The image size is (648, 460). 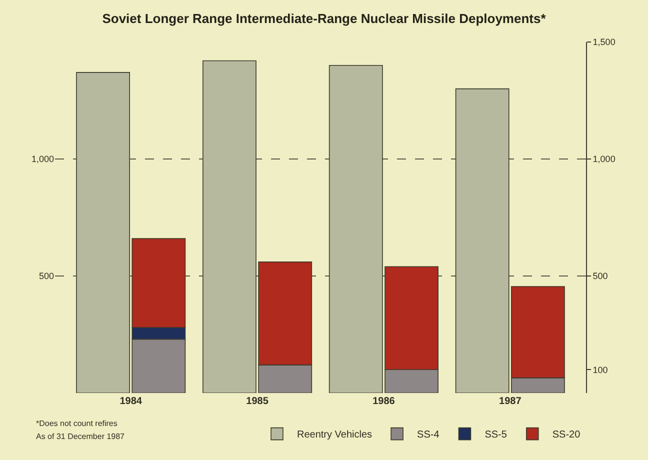 I want to click on chart-title: Soviet Longer Range Intermediate-Range Nuclear Missile Deployments*, so click(x=324, y=18).